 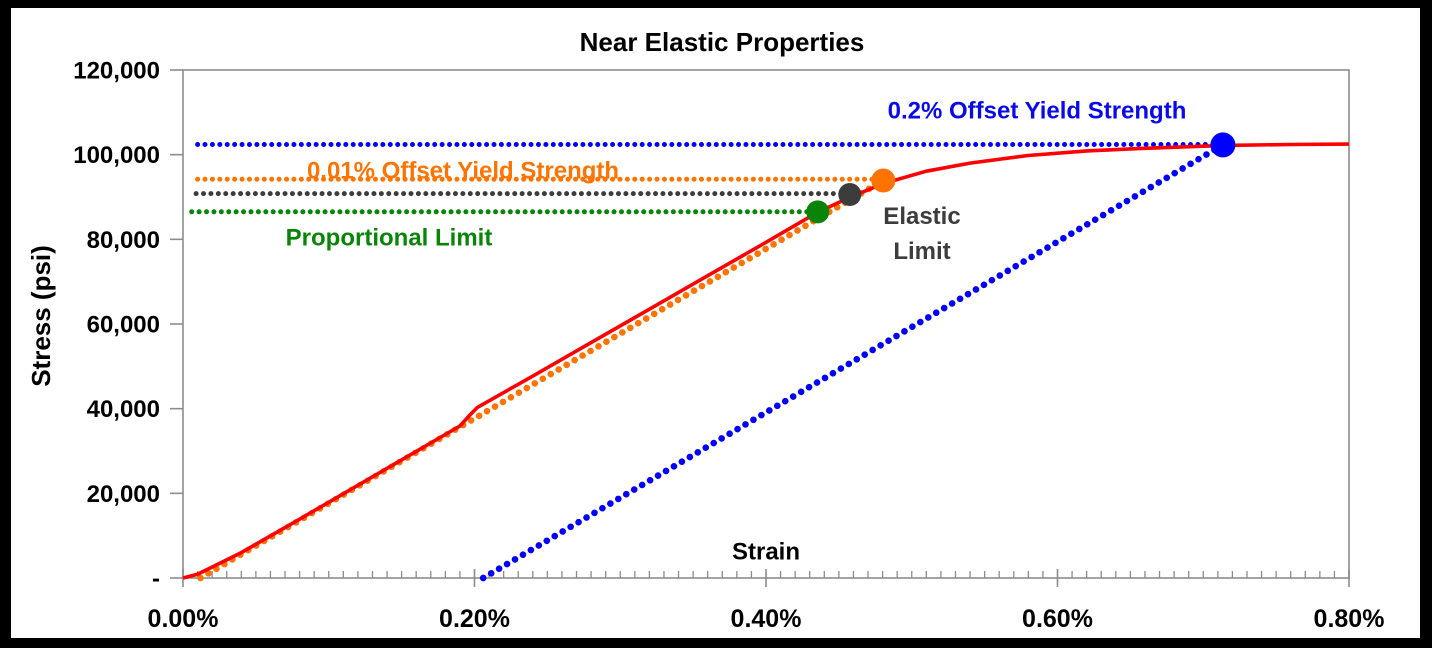 I want to click on annotation-line: 0.01% Offset Yield Strength, so click(x=463, y=171).